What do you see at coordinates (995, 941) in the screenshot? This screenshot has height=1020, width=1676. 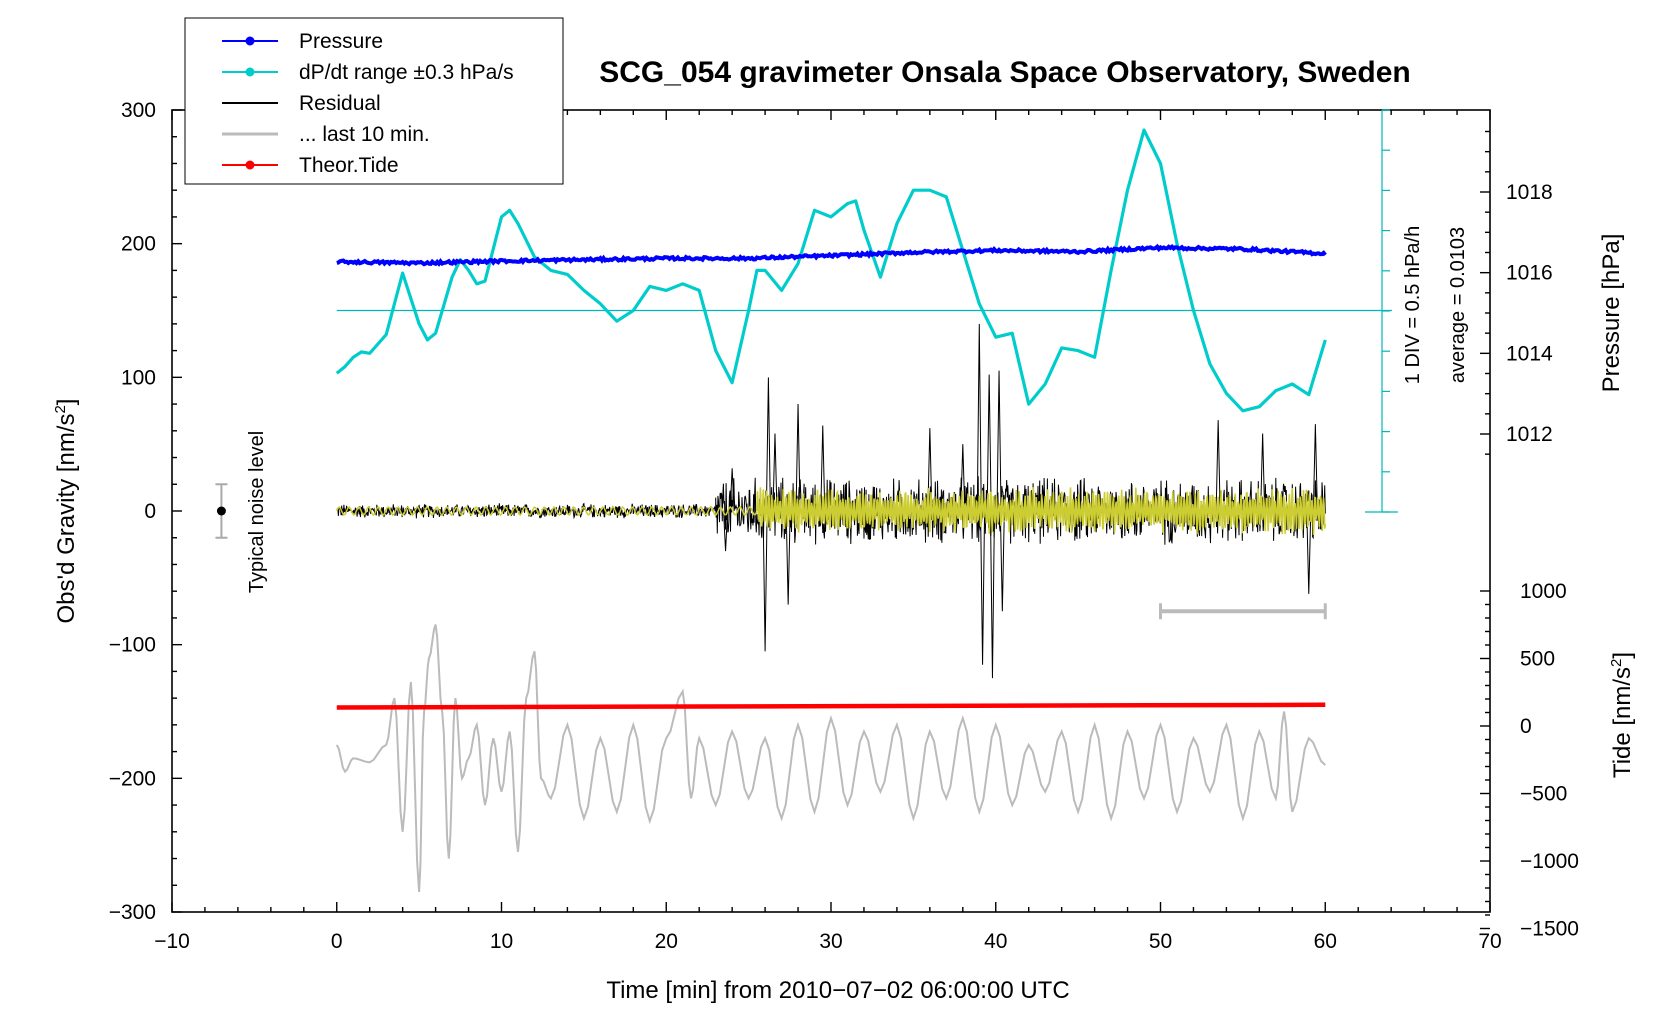 I see `x-tick-label: 40` at bounding box center [995, 941].